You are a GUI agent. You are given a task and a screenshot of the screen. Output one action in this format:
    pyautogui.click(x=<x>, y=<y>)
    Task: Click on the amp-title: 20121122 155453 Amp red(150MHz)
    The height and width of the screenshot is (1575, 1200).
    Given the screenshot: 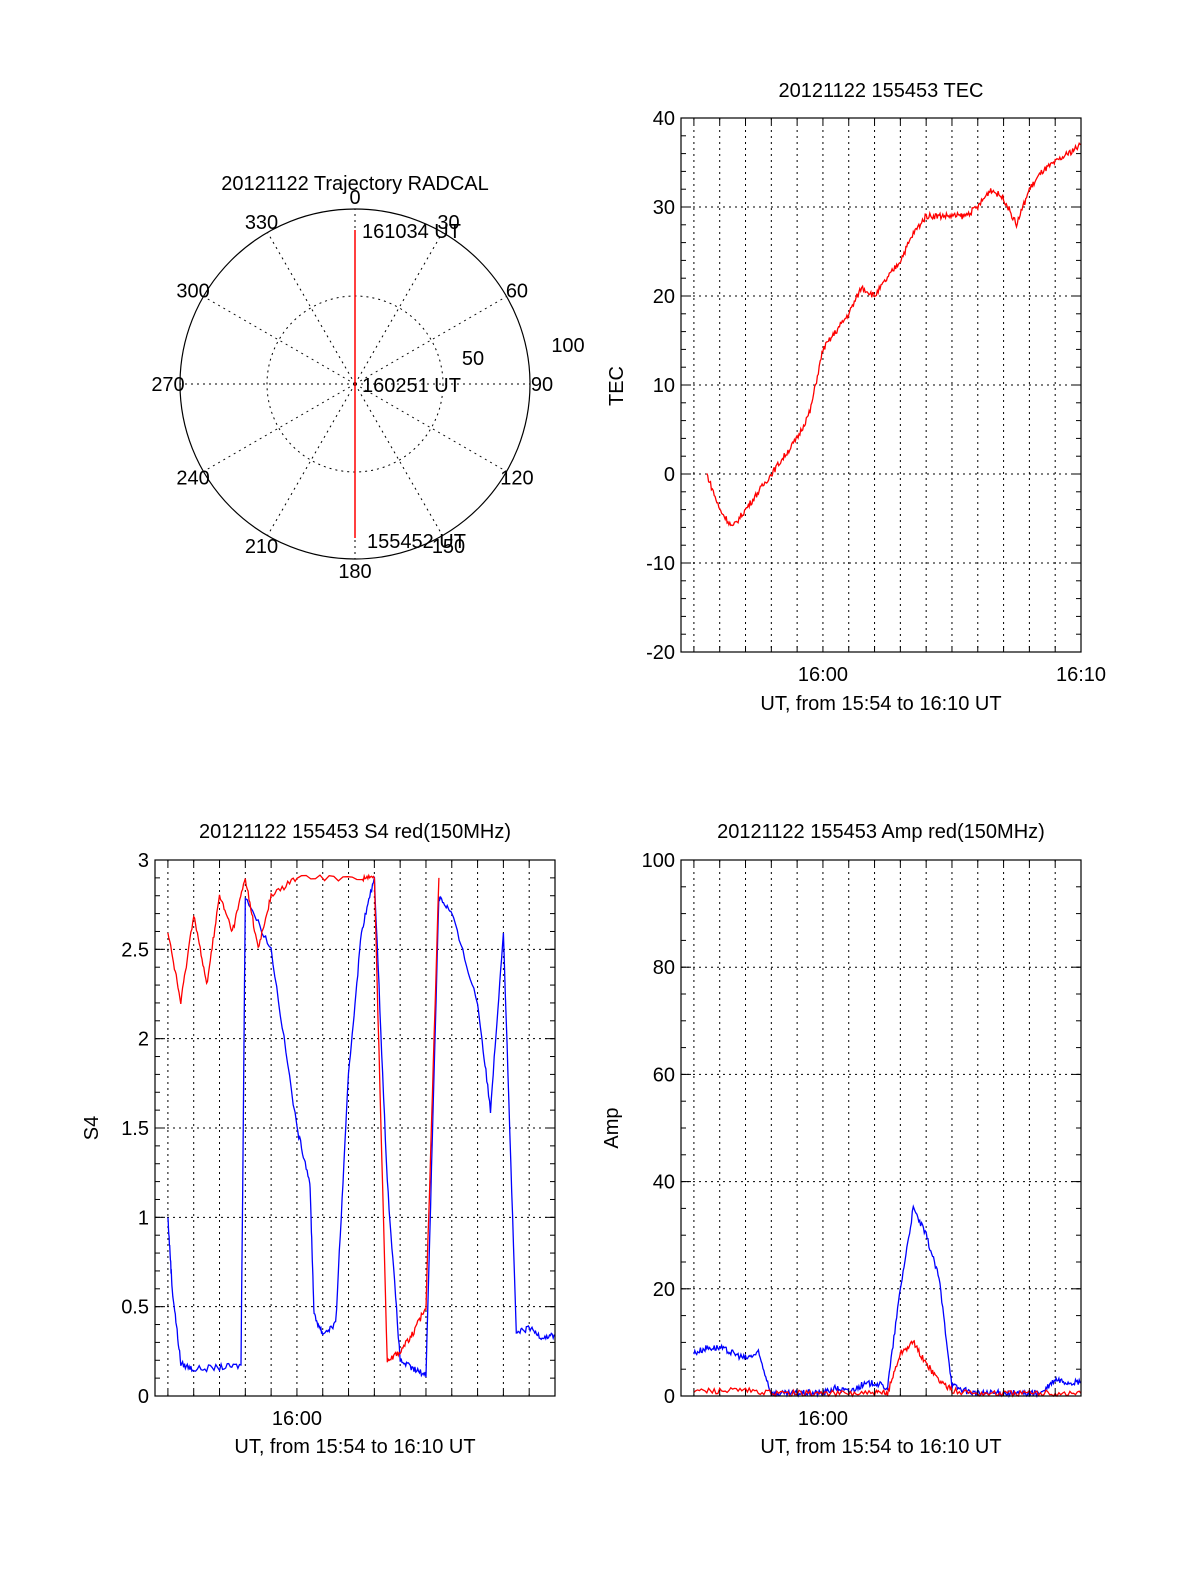 What is the action you would take?
    pyautogui.click(x=881, y=832)
    